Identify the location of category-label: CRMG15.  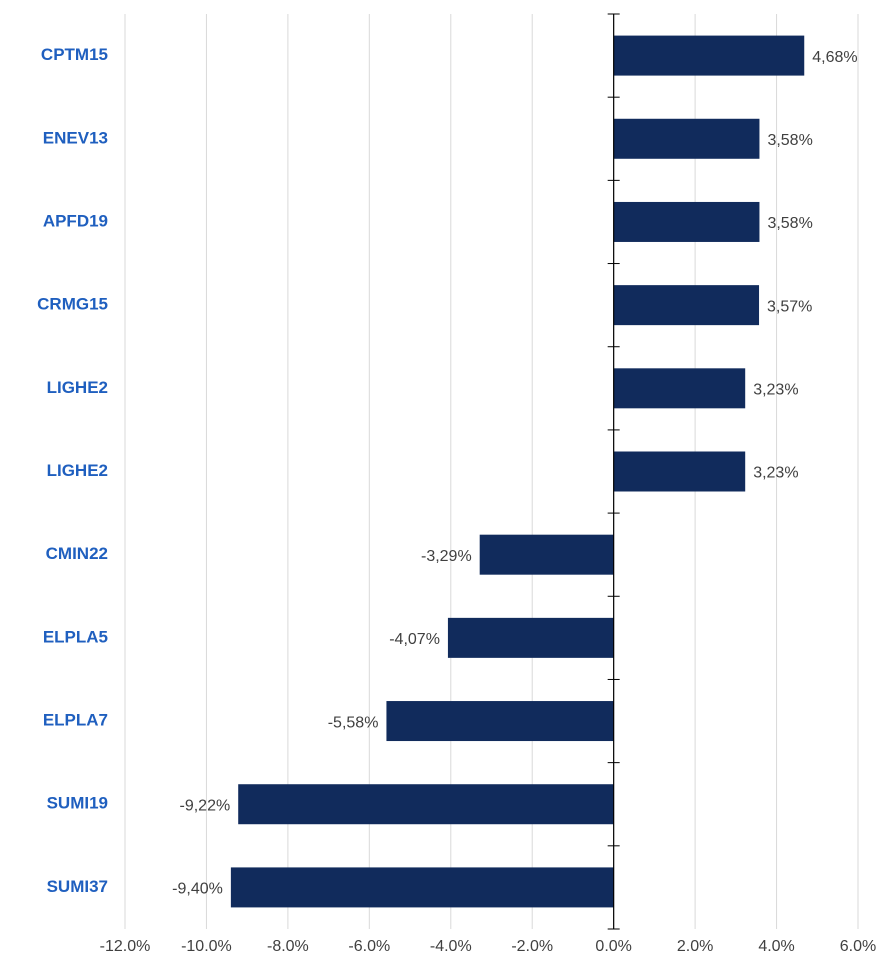
(72, 304).